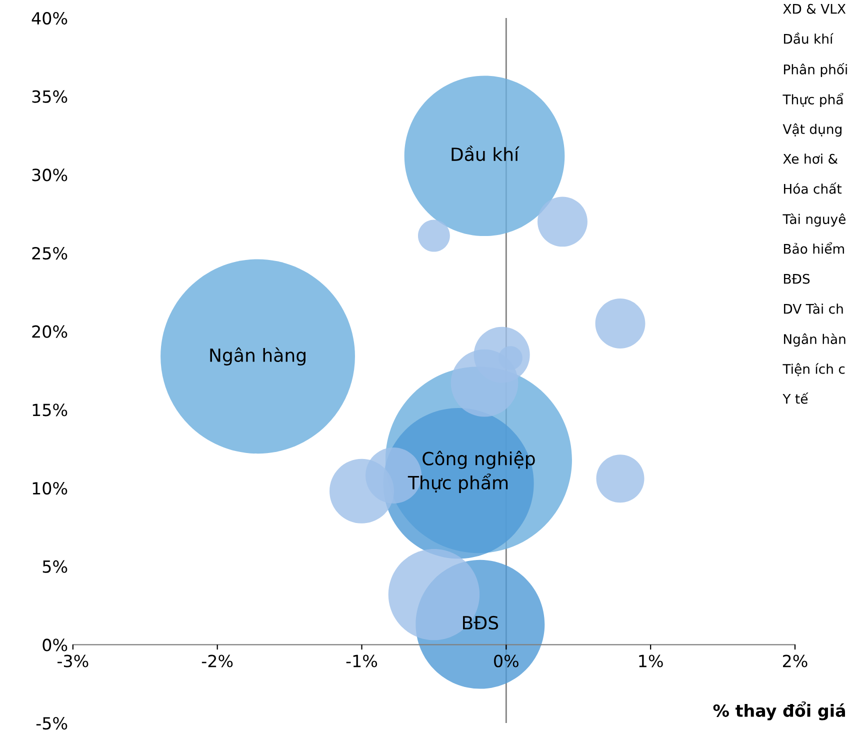 Image resolution: width=848 pixels, height=735 pixels. I want to click on annotation: Y tế, so click(795, 398).